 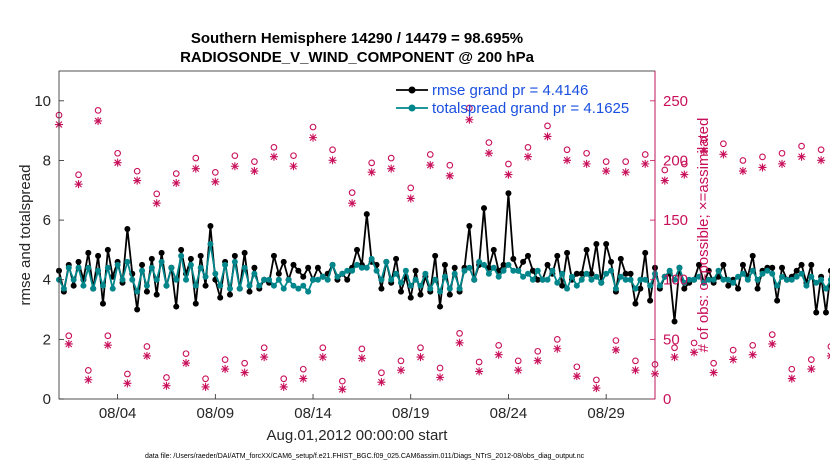 I want to click on y-right-tick-label: 100, so click(x=675, y=280).